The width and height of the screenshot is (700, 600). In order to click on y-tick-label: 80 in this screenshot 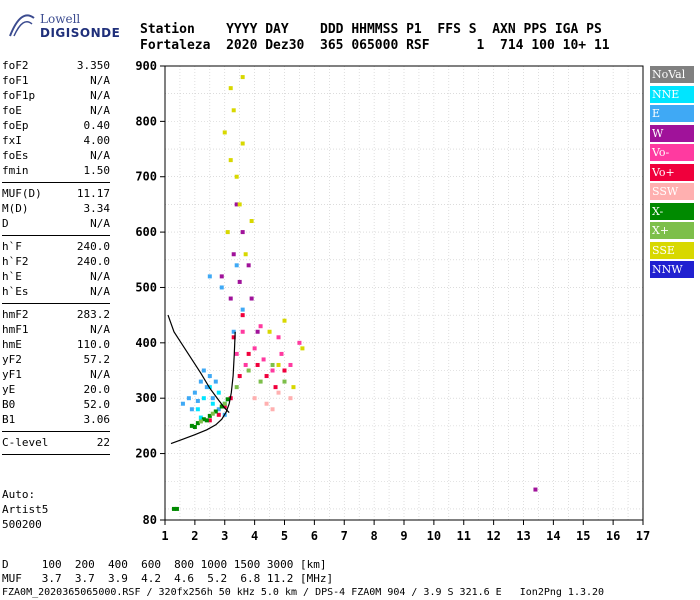, I will do `click(150, 520)`.